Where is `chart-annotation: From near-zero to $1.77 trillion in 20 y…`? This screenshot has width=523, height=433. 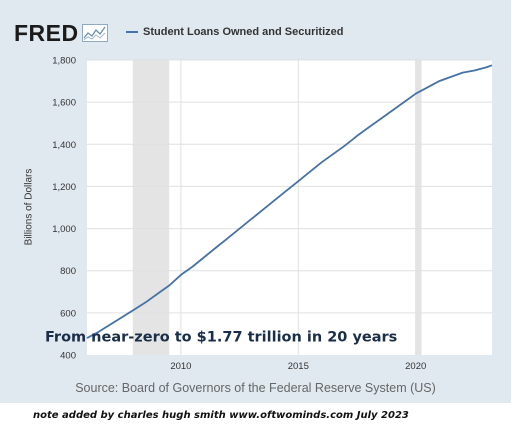 chart-annotation: From near-zero to $1.77 trillion in 20 y… is located at coordinates (221, 337).